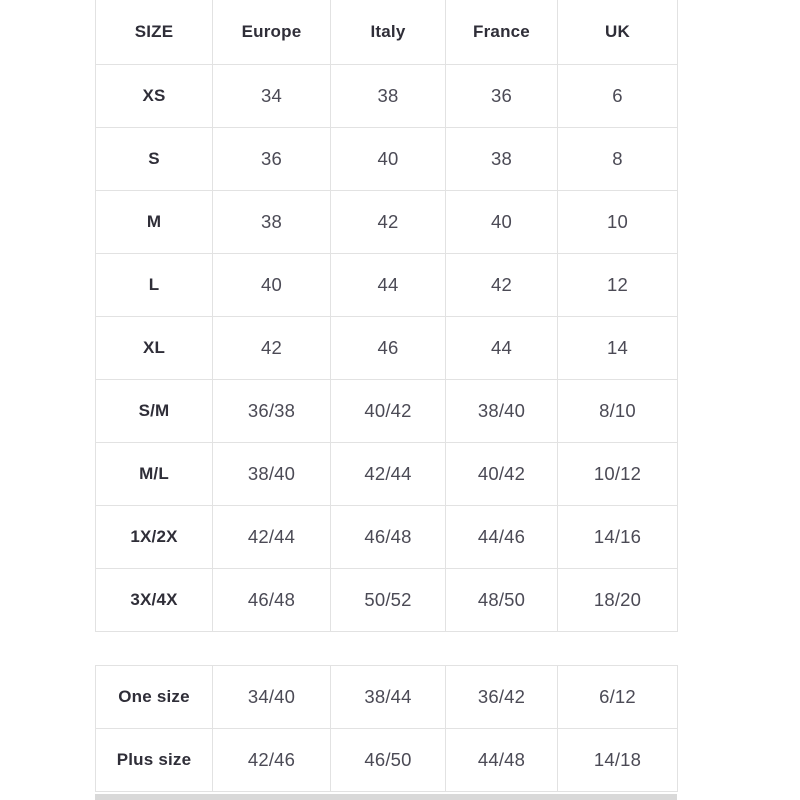 This screenshot has width=800, height=800. I want to click on row-label-cell: XL, so click(154, 347).